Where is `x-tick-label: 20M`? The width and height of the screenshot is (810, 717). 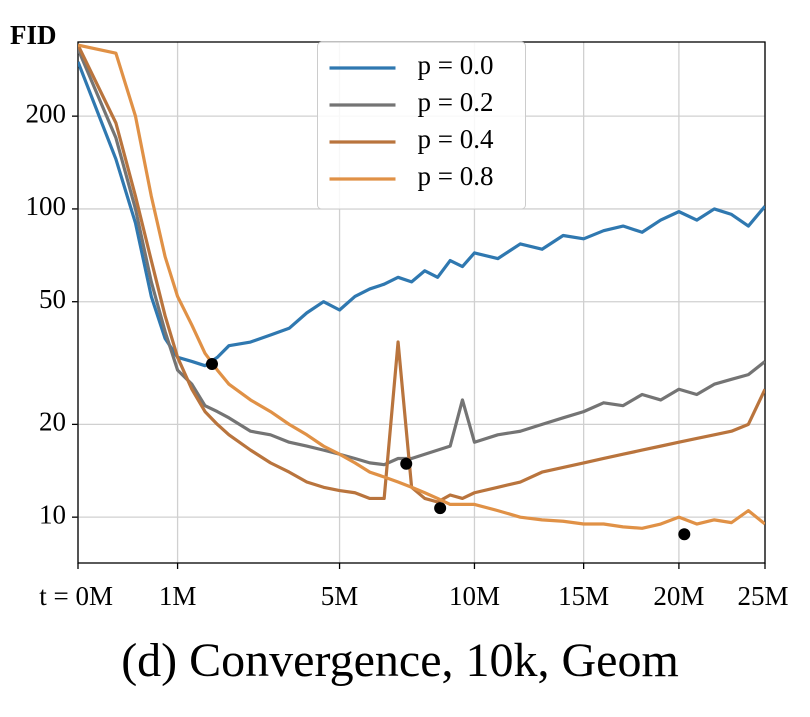
x-tick-label: 20M is located at coordinates (678, 596).